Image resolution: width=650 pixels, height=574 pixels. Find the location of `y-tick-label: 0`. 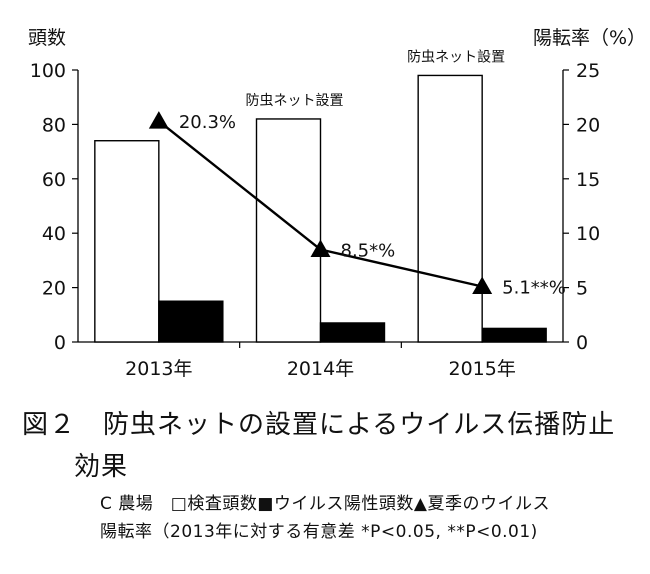

y-tick-label: 0 is located at coordinates (60, 343).